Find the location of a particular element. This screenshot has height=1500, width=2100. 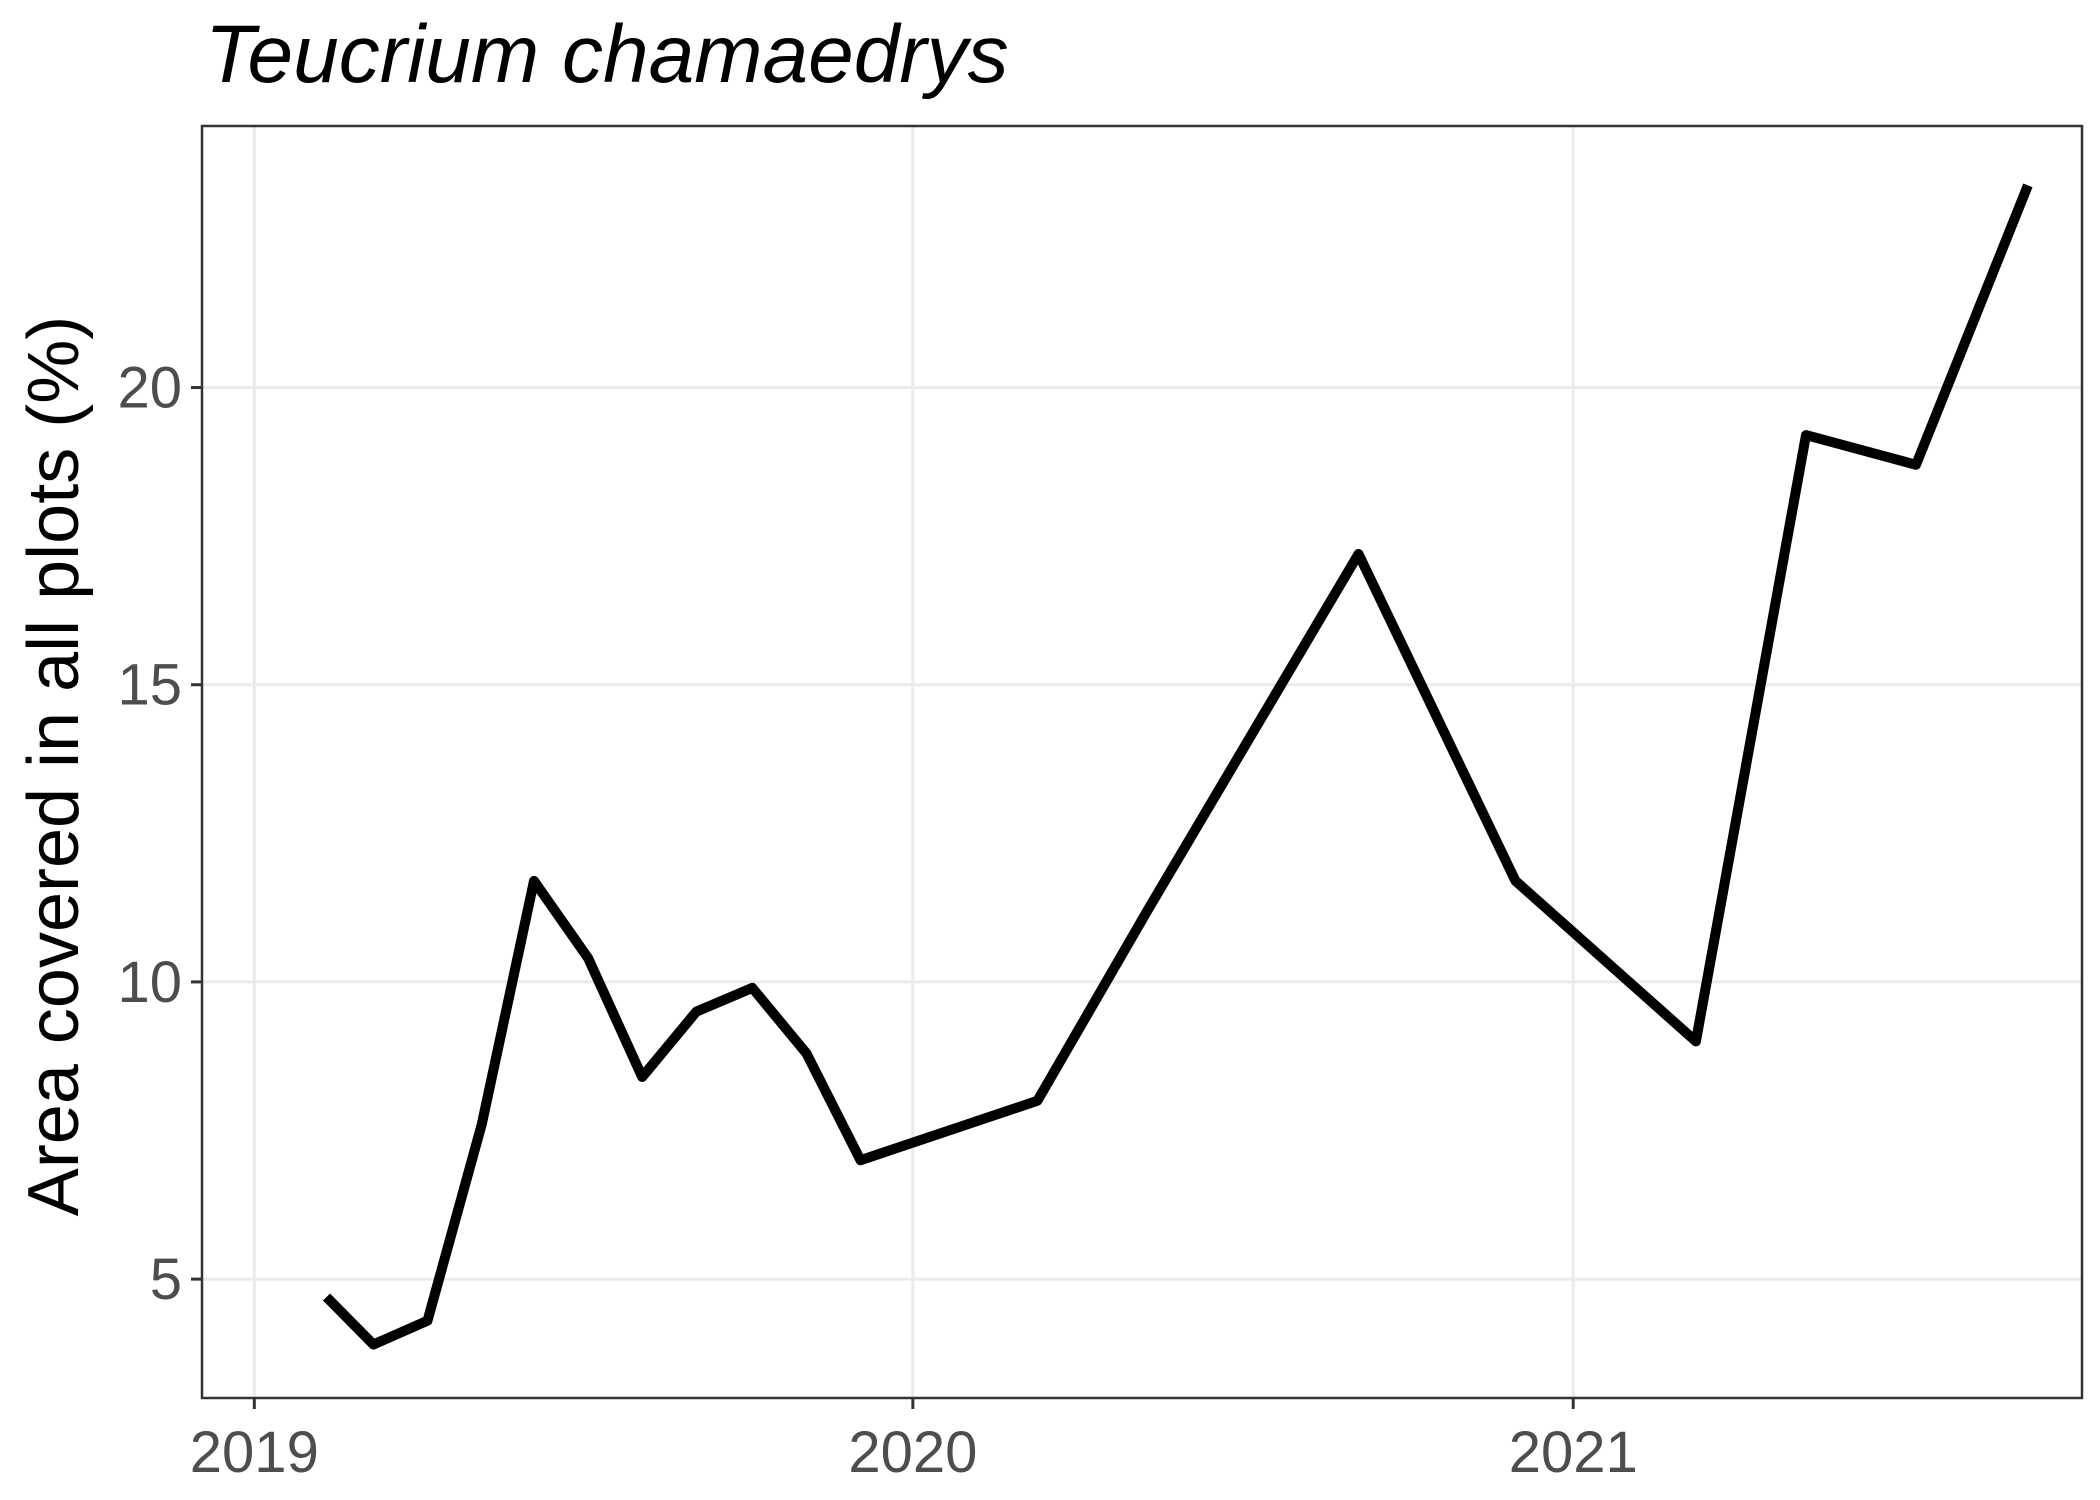

y-axis-label: Area covered in all plots (%) is located at coordinates (54, 766).